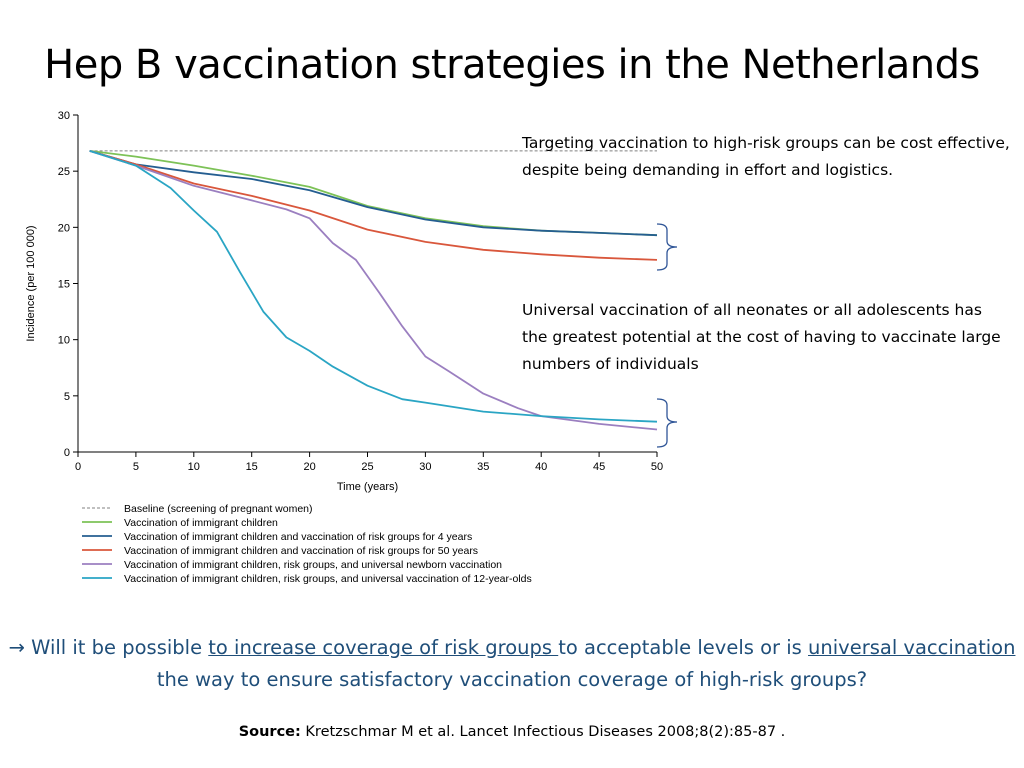  Describe the element at coordinates (16, 647) in the screenshot. I see `arrow-icon: →` at that location.